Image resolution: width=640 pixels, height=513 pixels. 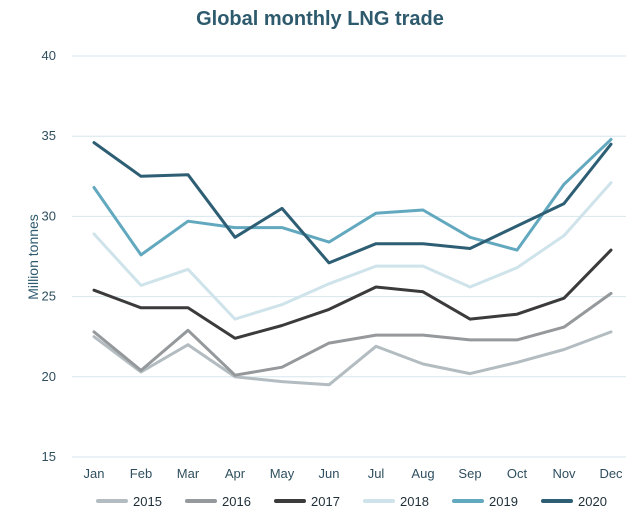 What do you see at coordinates (49, 456) in the screenshot?
I see `y-tick-label: 15` at bounding box center [49, 456].